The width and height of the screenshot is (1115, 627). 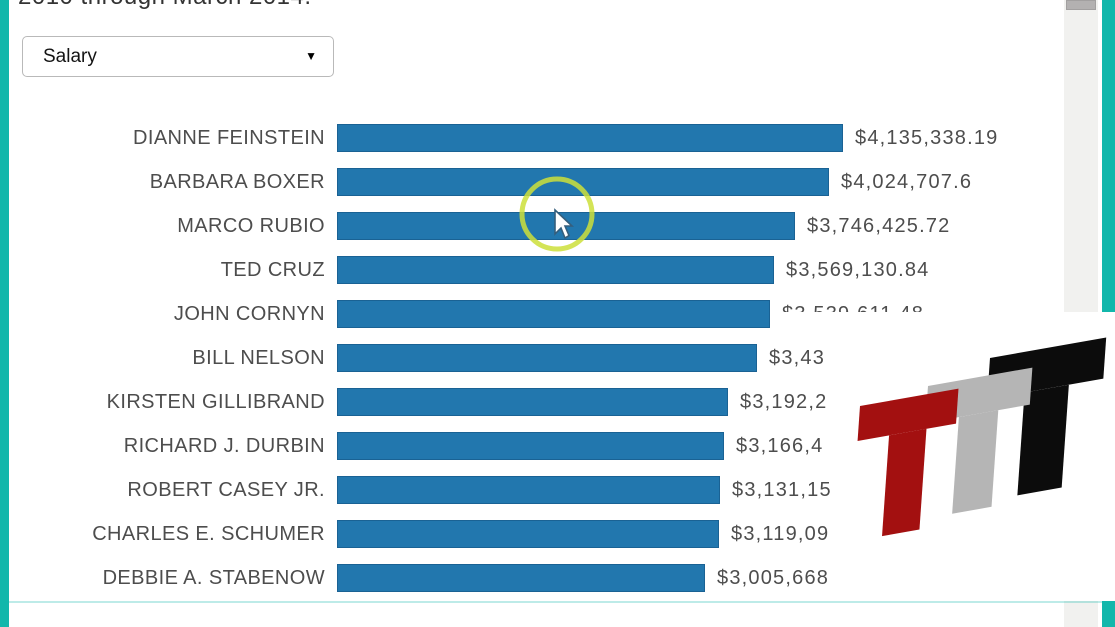 What do you see at coordinates (272, 270) in the screenshot?
I see `senator-name: TED CRUZ` at bounding box center [272, 270].